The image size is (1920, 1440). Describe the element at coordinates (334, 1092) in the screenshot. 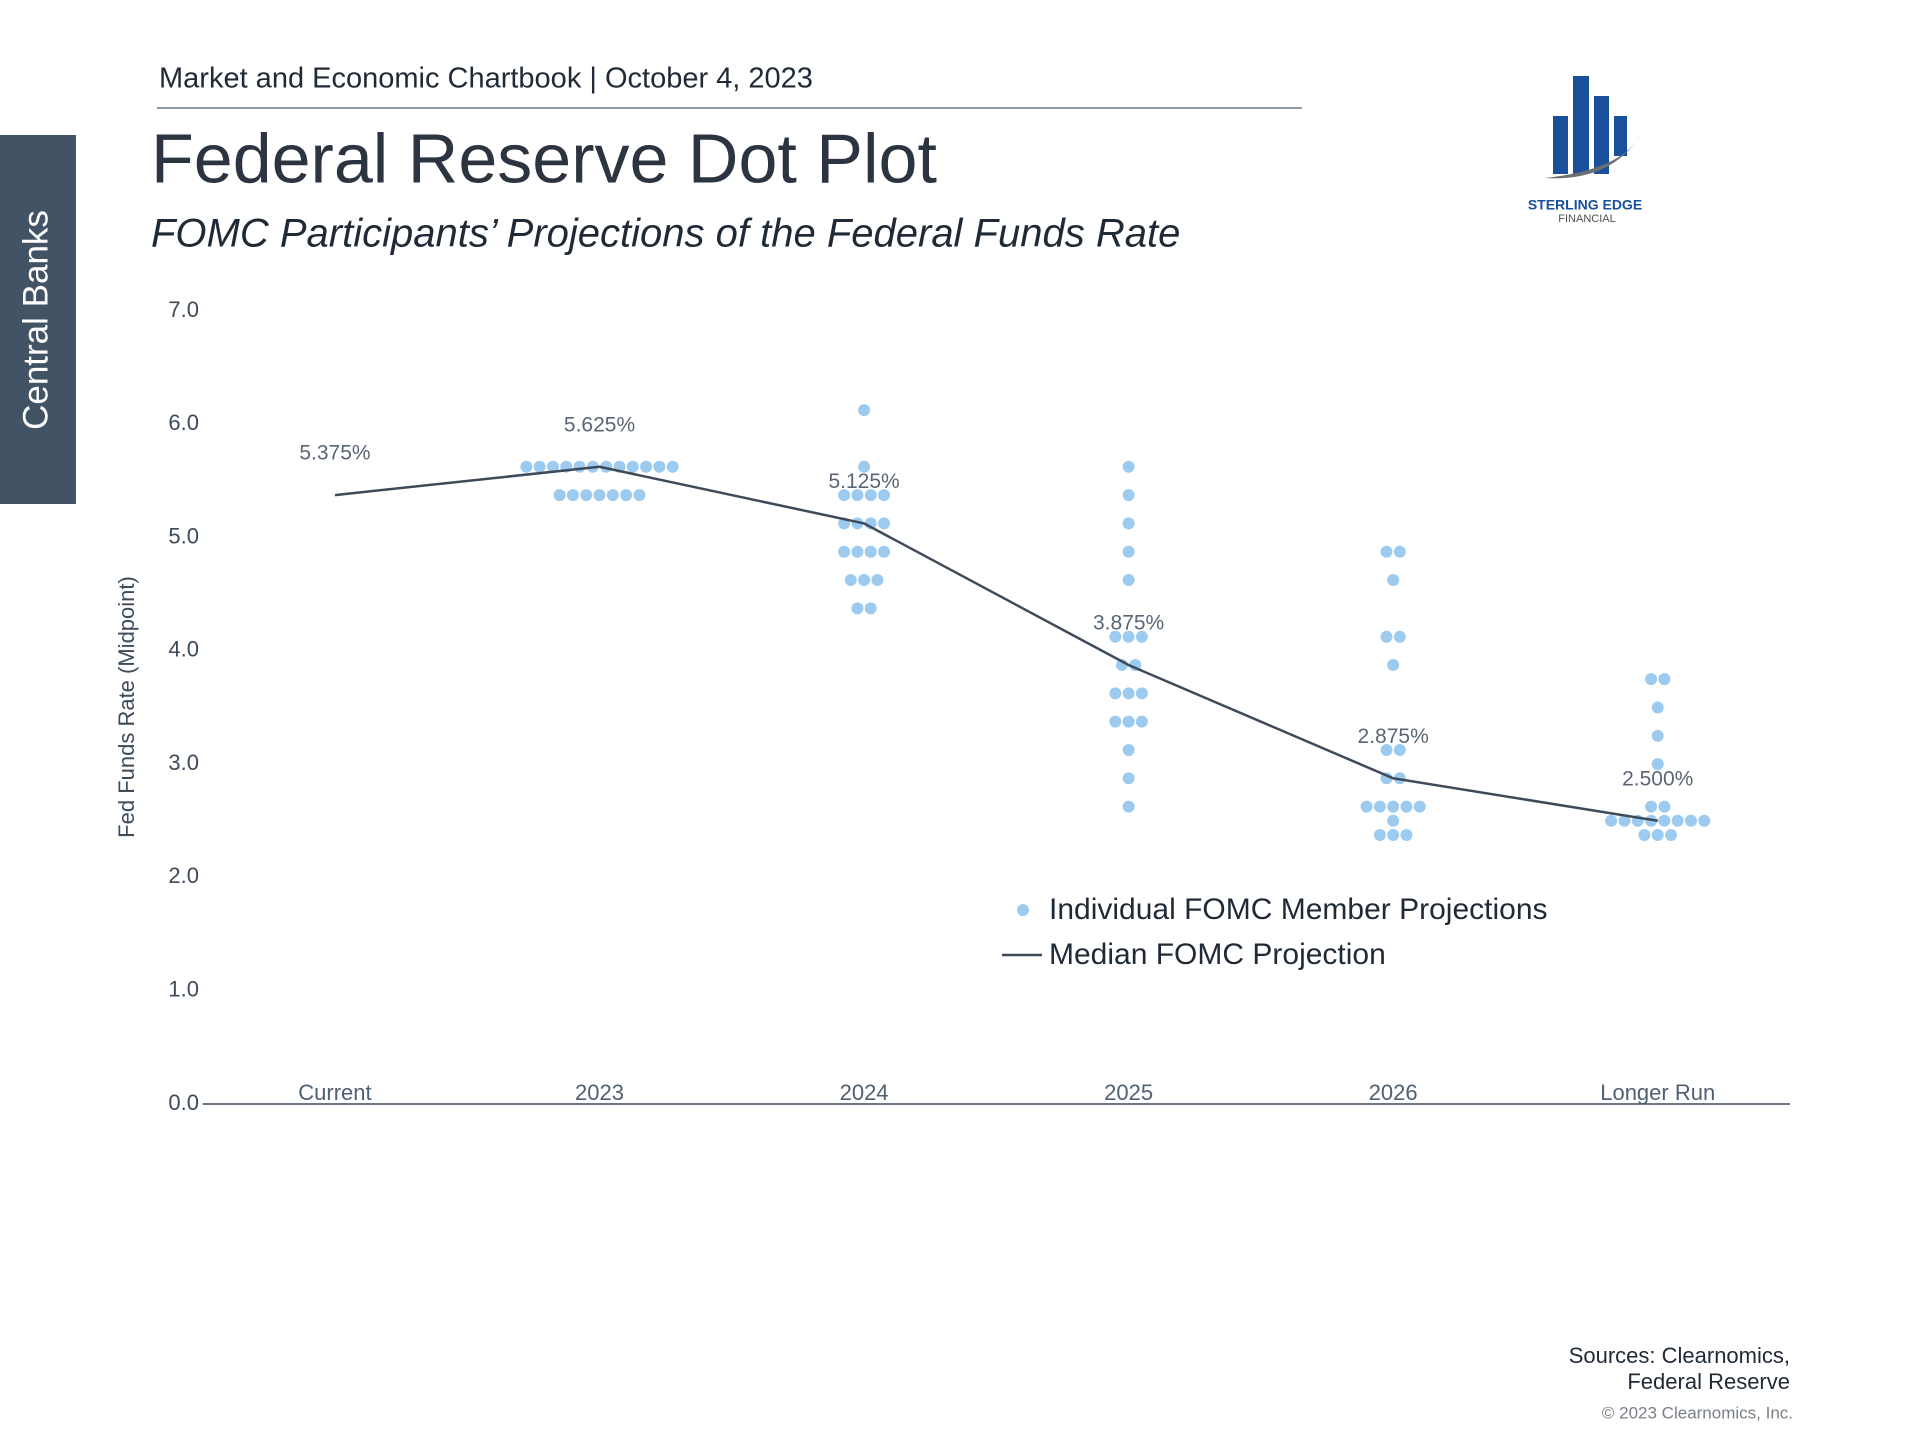

I see `x-tick-label: Current` at that location.